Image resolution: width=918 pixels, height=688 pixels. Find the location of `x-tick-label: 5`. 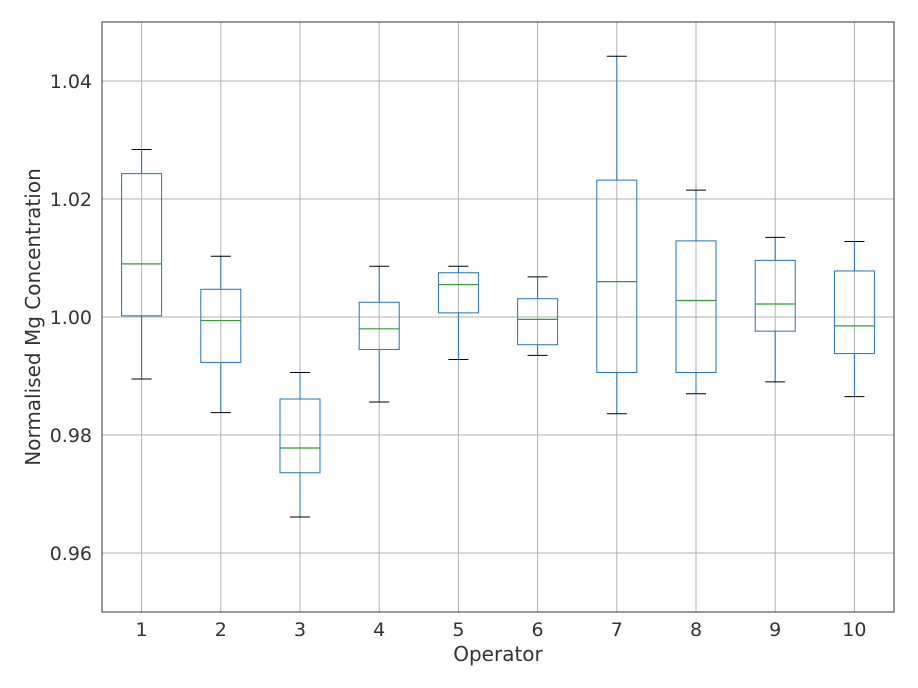

x-tick-label: 5 is located at coordinates (458, 630).